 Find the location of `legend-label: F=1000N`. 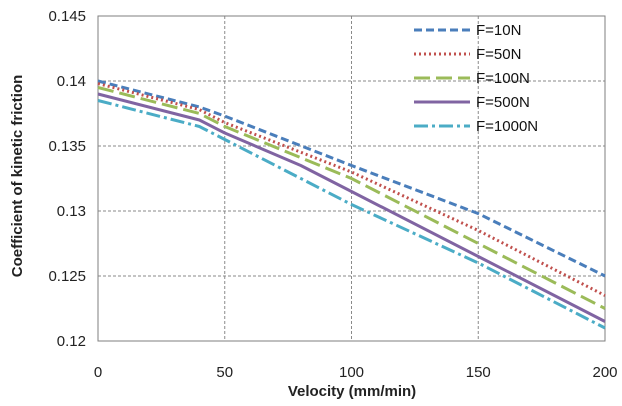

legend-label: F=1000N is located at coordinates (507, 126).